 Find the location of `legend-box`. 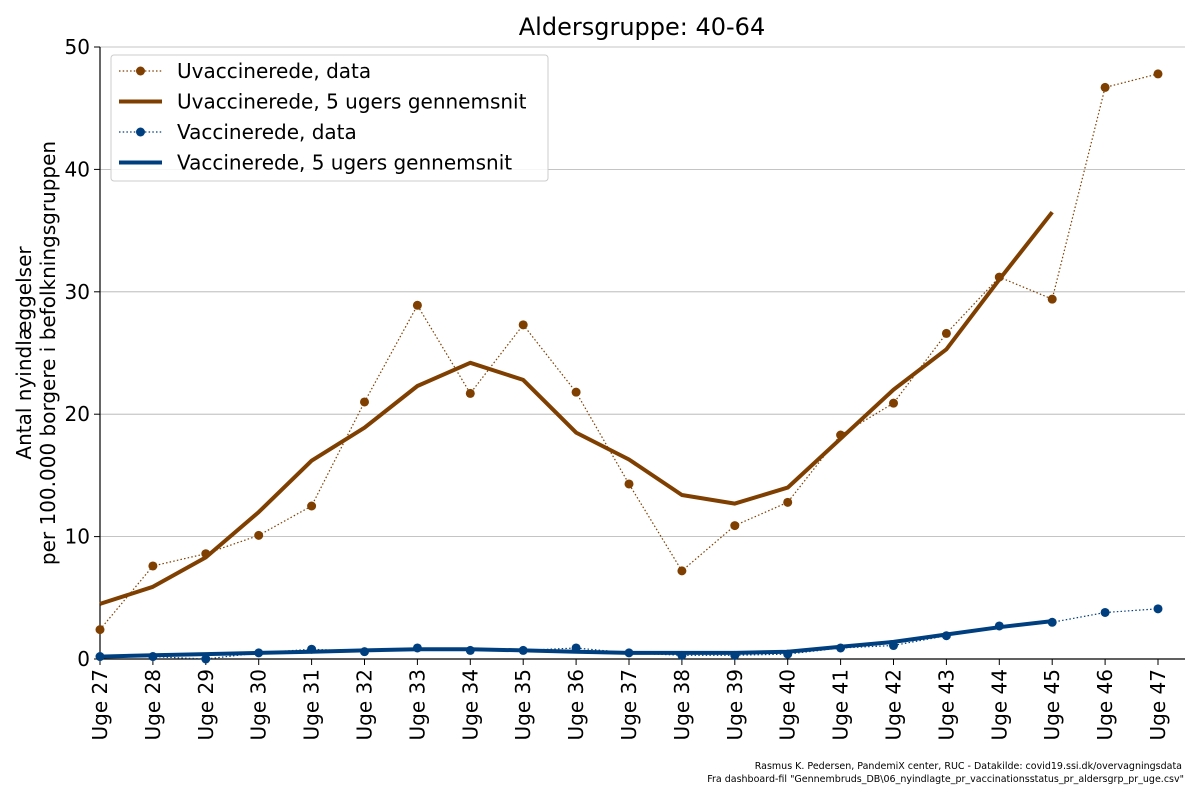

legend-box is located at coordinates (329, 118).